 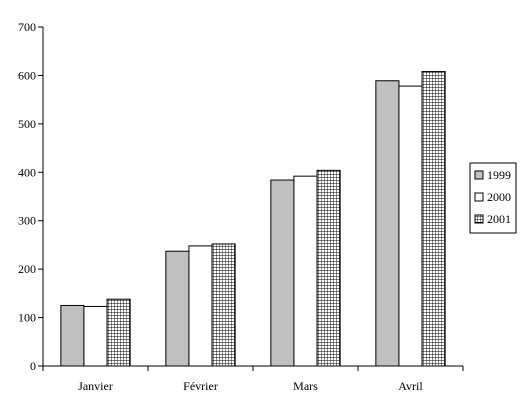 I want to click on x-tick-label: Janvier, so click(x=95, y=386).